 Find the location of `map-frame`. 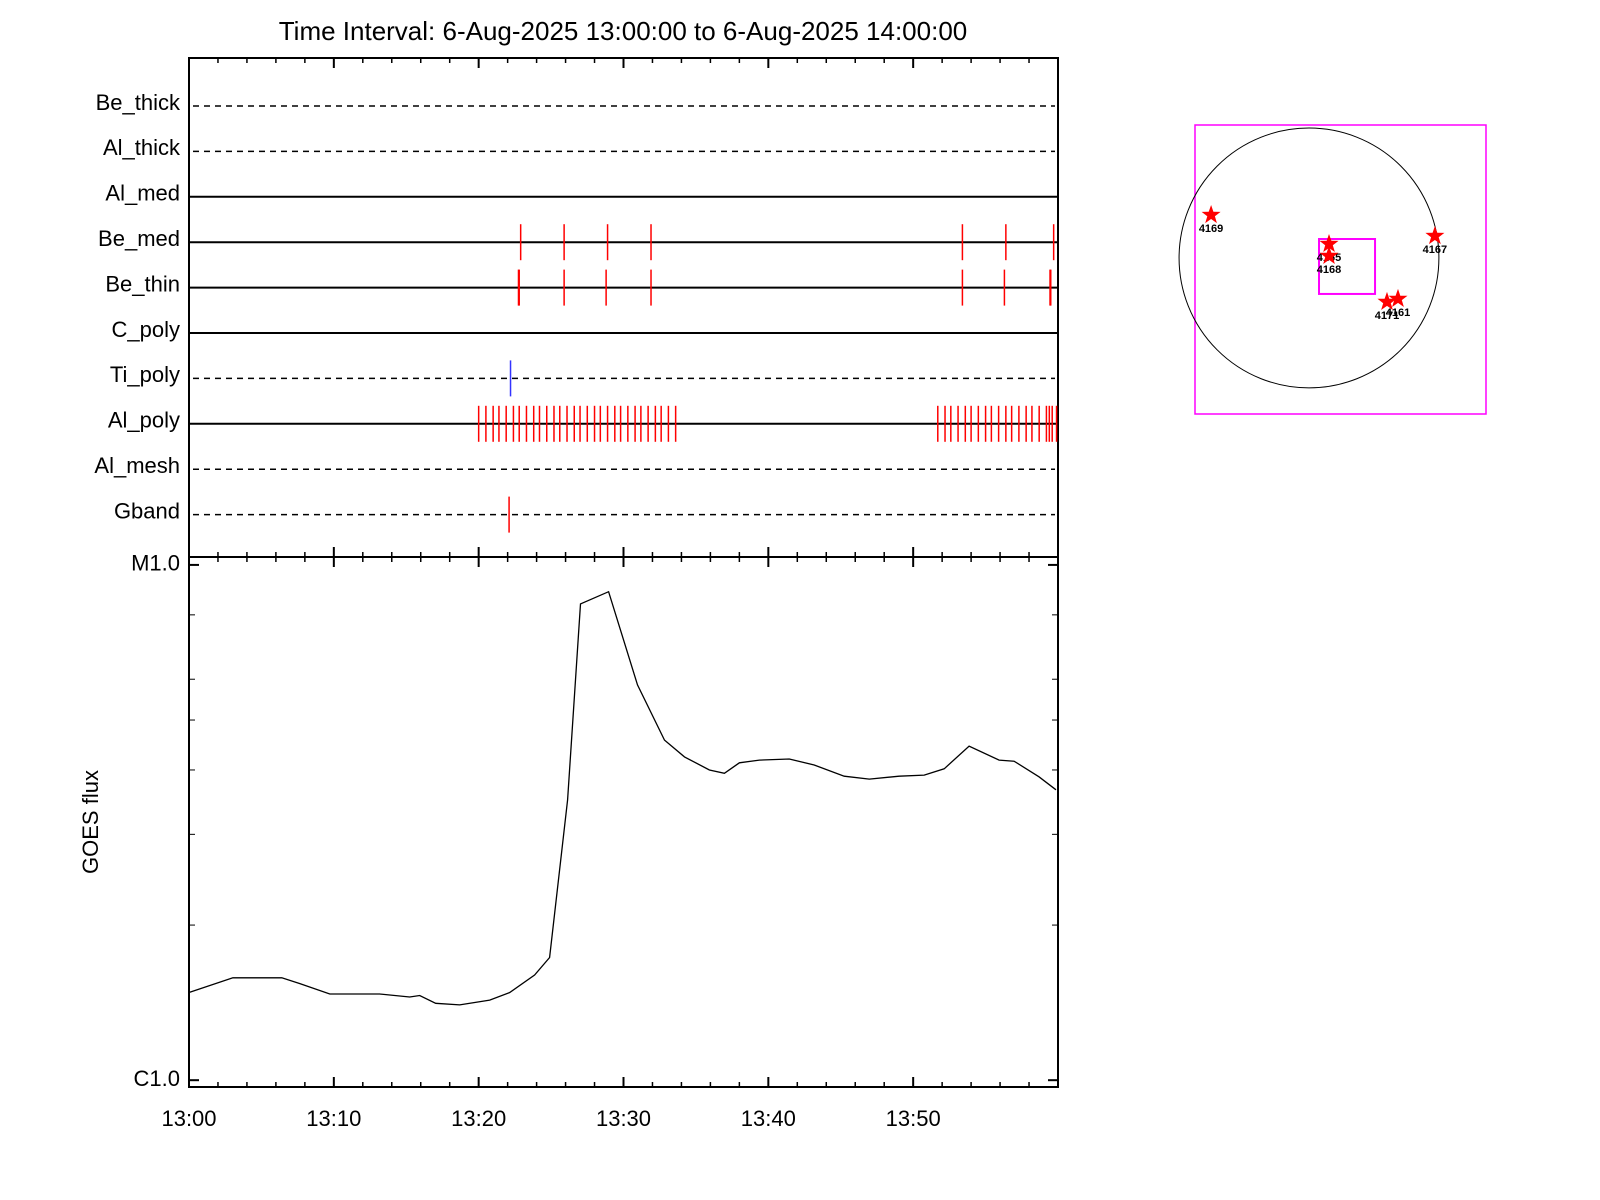

map-frame is located at coordinates (1340, 269).